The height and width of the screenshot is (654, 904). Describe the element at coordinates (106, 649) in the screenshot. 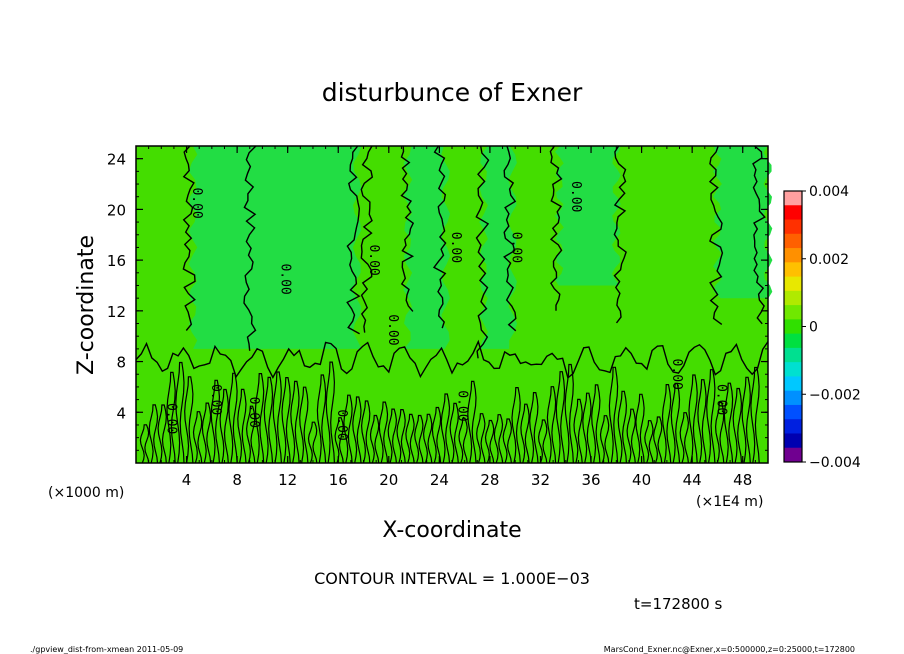

I see `footer-left: ./gpview_dist-from-xmean 2011-05-09` at that location.